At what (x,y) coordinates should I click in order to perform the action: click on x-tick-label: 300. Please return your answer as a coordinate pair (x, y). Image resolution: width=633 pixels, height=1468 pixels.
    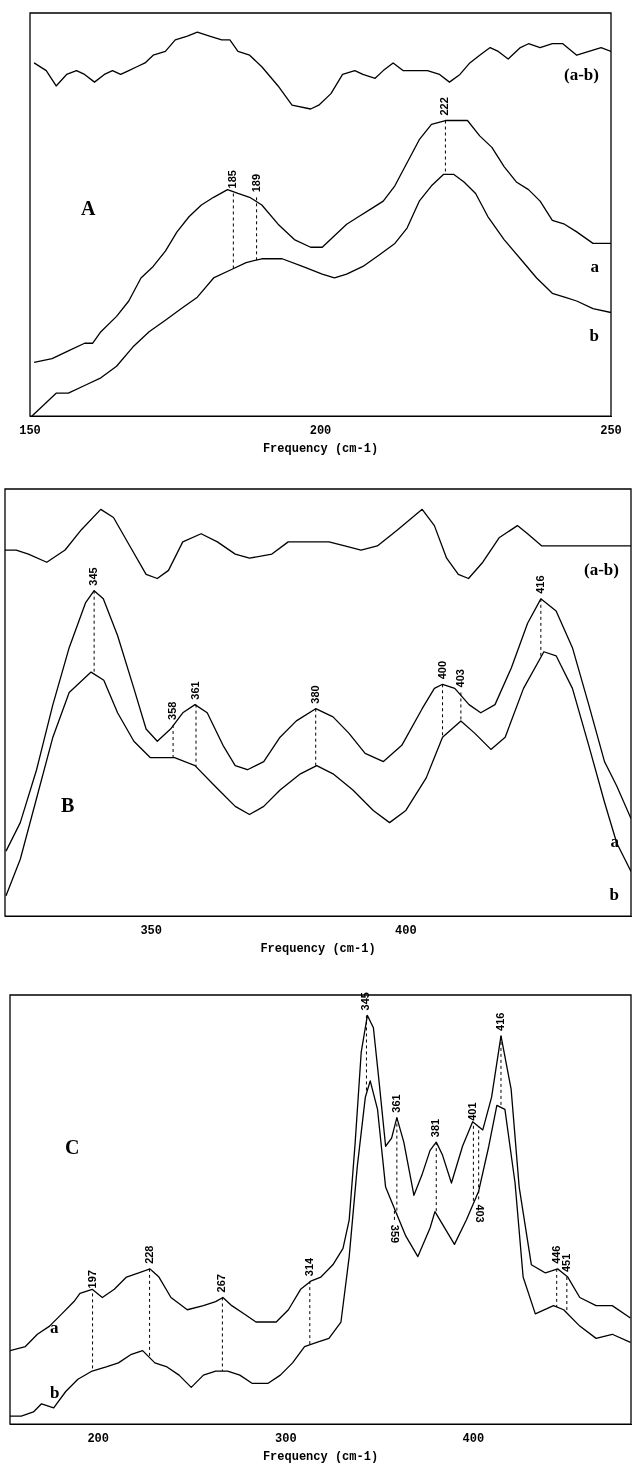
    Looking at the image, I should click on (285, 1439).